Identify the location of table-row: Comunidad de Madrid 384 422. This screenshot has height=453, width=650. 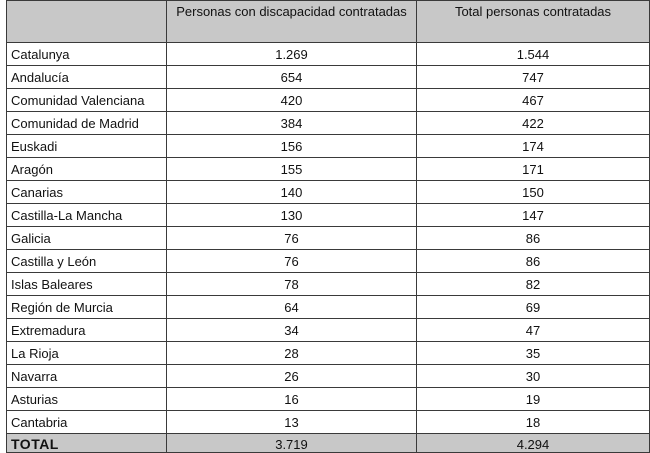
(328, 123).